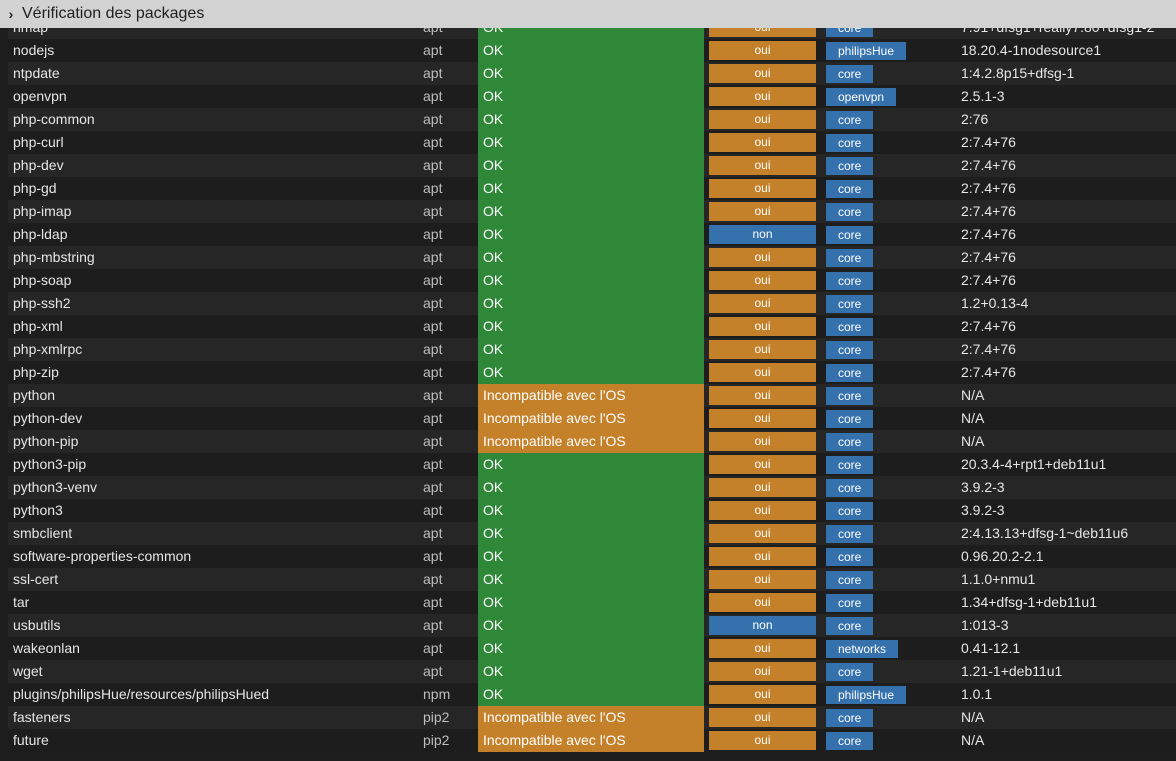 The height and width of the screenshot is (761, 1176). I want to click on table-row: wakeonlan apt OK oui networks 0.41-12.1, so click(592, 648).